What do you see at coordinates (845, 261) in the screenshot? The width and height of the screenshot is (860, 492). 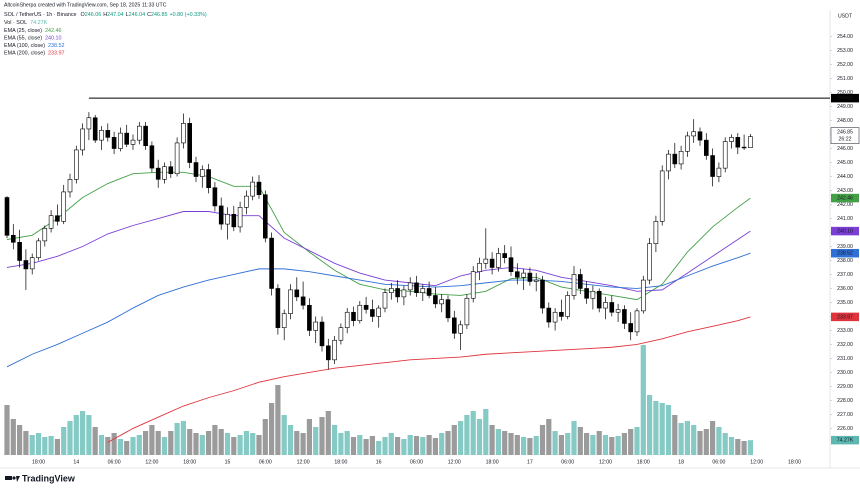 I see `y-tick-label: 238.00` at bounding box center [845, 261].